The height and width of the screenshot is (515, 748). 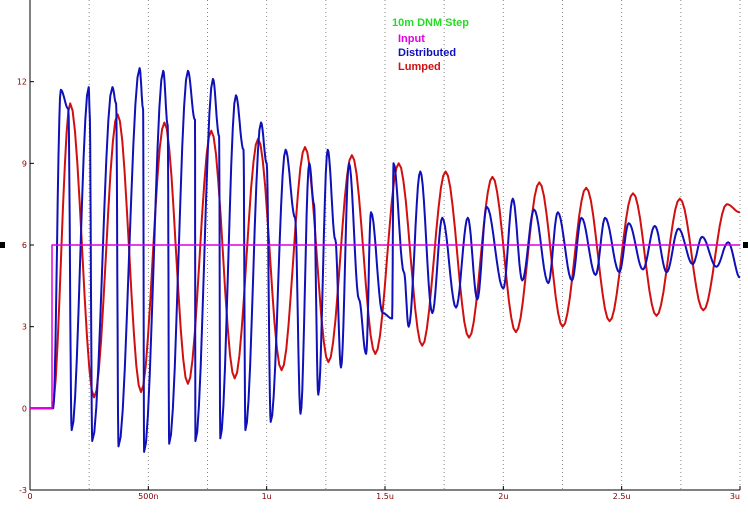 What do you see at coordinates (427, 53) in the screenshot?
I see `legend-distributed: Distributed` at bounding box center [427, 53].